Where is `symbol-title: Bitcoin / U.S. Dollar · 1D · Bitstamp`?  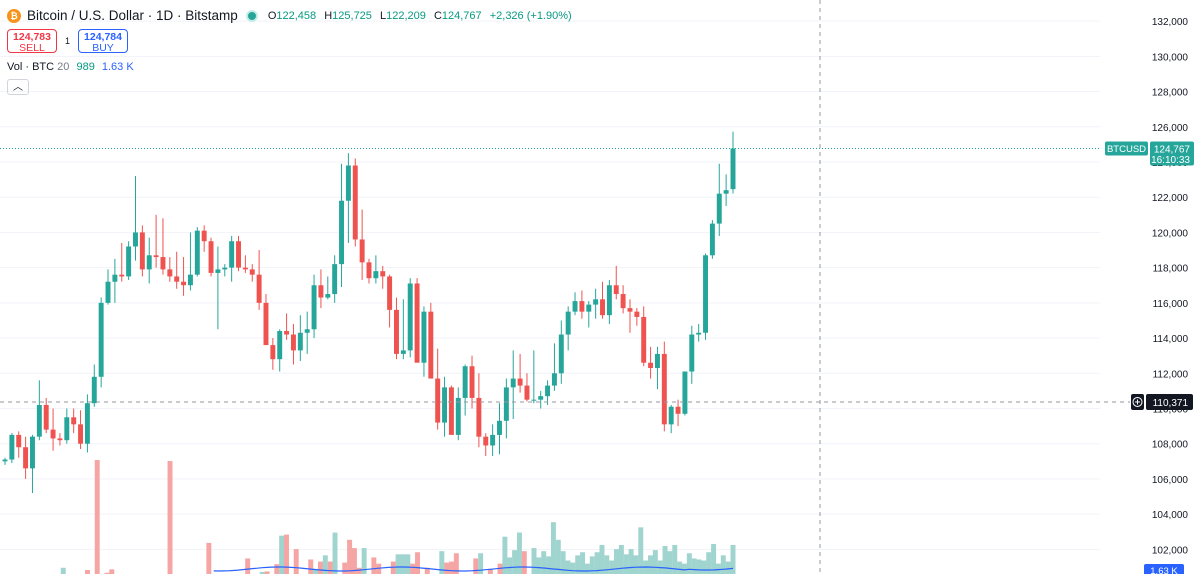
symbol-title: Bitcoin / U.S. Dollar · 1D · Bitstamp is located at coordinates (132, 15).